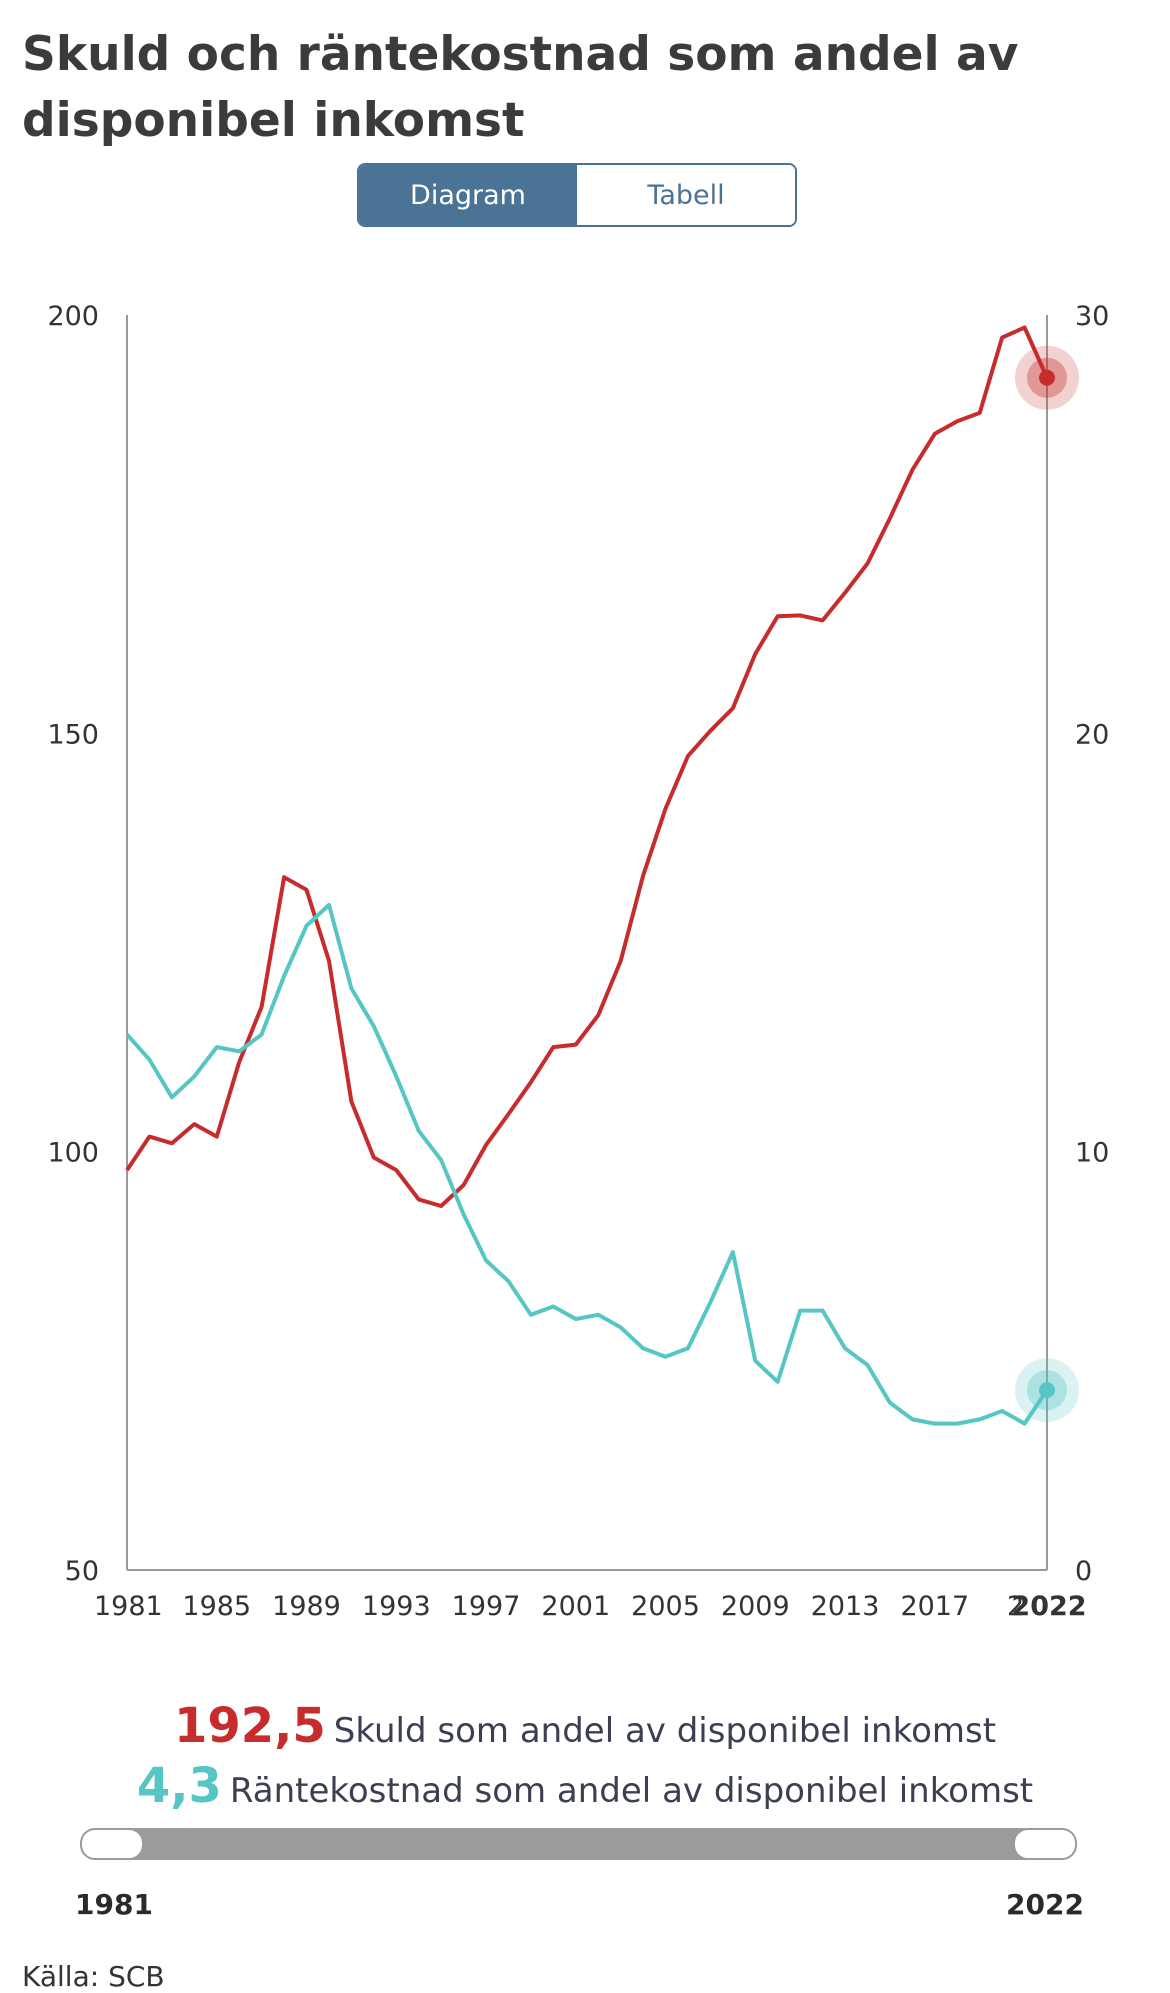 This screenshot has width=1170, height=1993. What do you see at coordinates (1047, 377) in the screenshot?
I see `debt-marker-point` at bounding box center [1047, 377].